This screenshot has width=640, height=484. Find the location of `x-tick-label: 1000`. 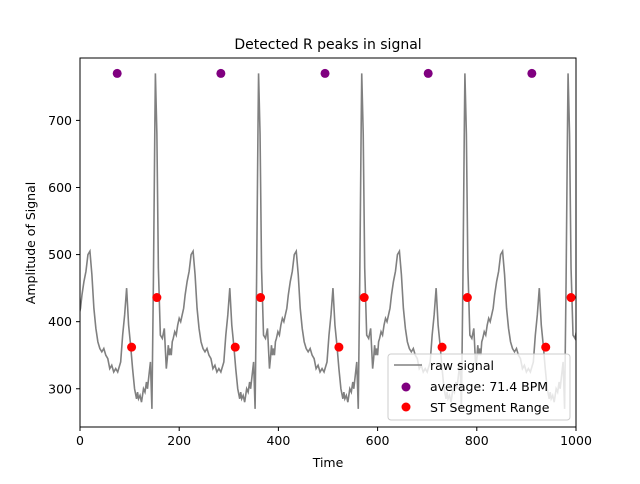

x-tick-label: 1000 is located at coordinates (576, 440).